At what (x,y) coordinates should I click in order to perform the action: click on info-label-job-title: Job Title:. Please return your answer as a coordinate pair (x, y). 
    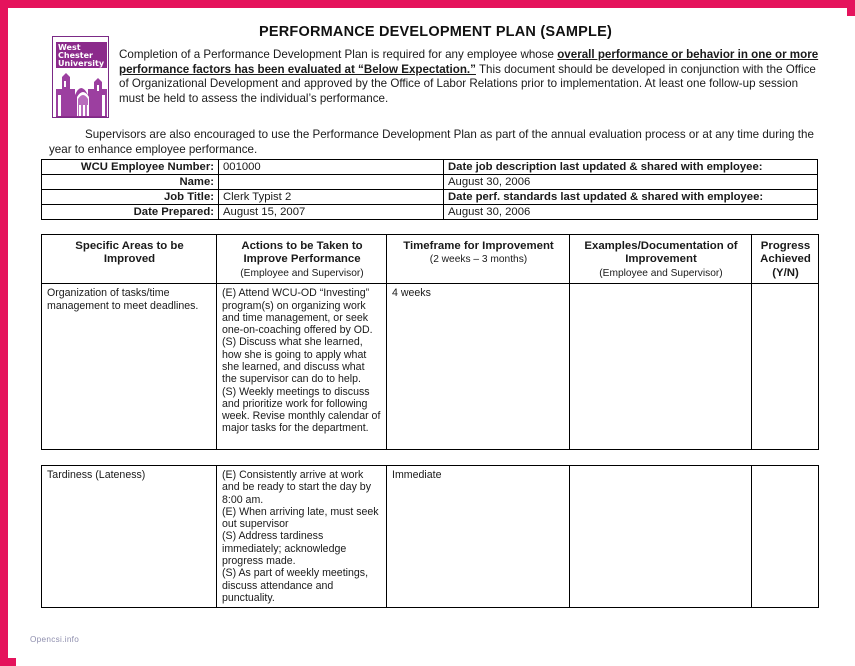
    Looking at the image, I should click on (130, 197).